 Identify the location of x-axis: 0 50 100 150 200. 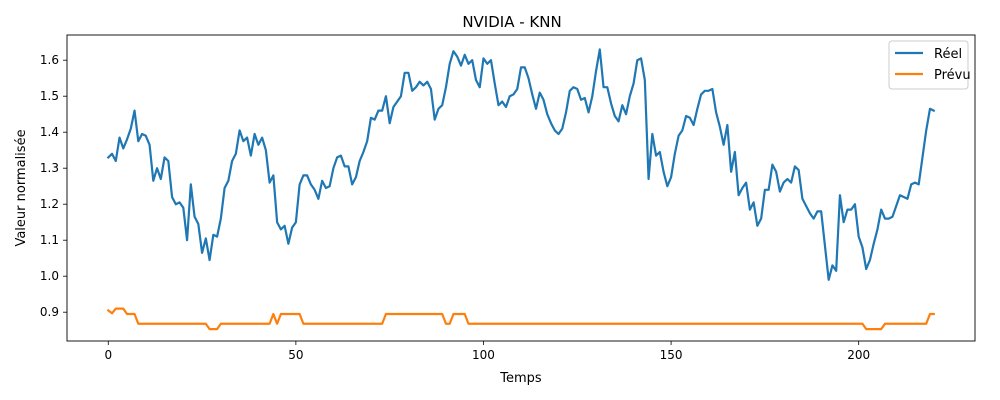
(487, 351).